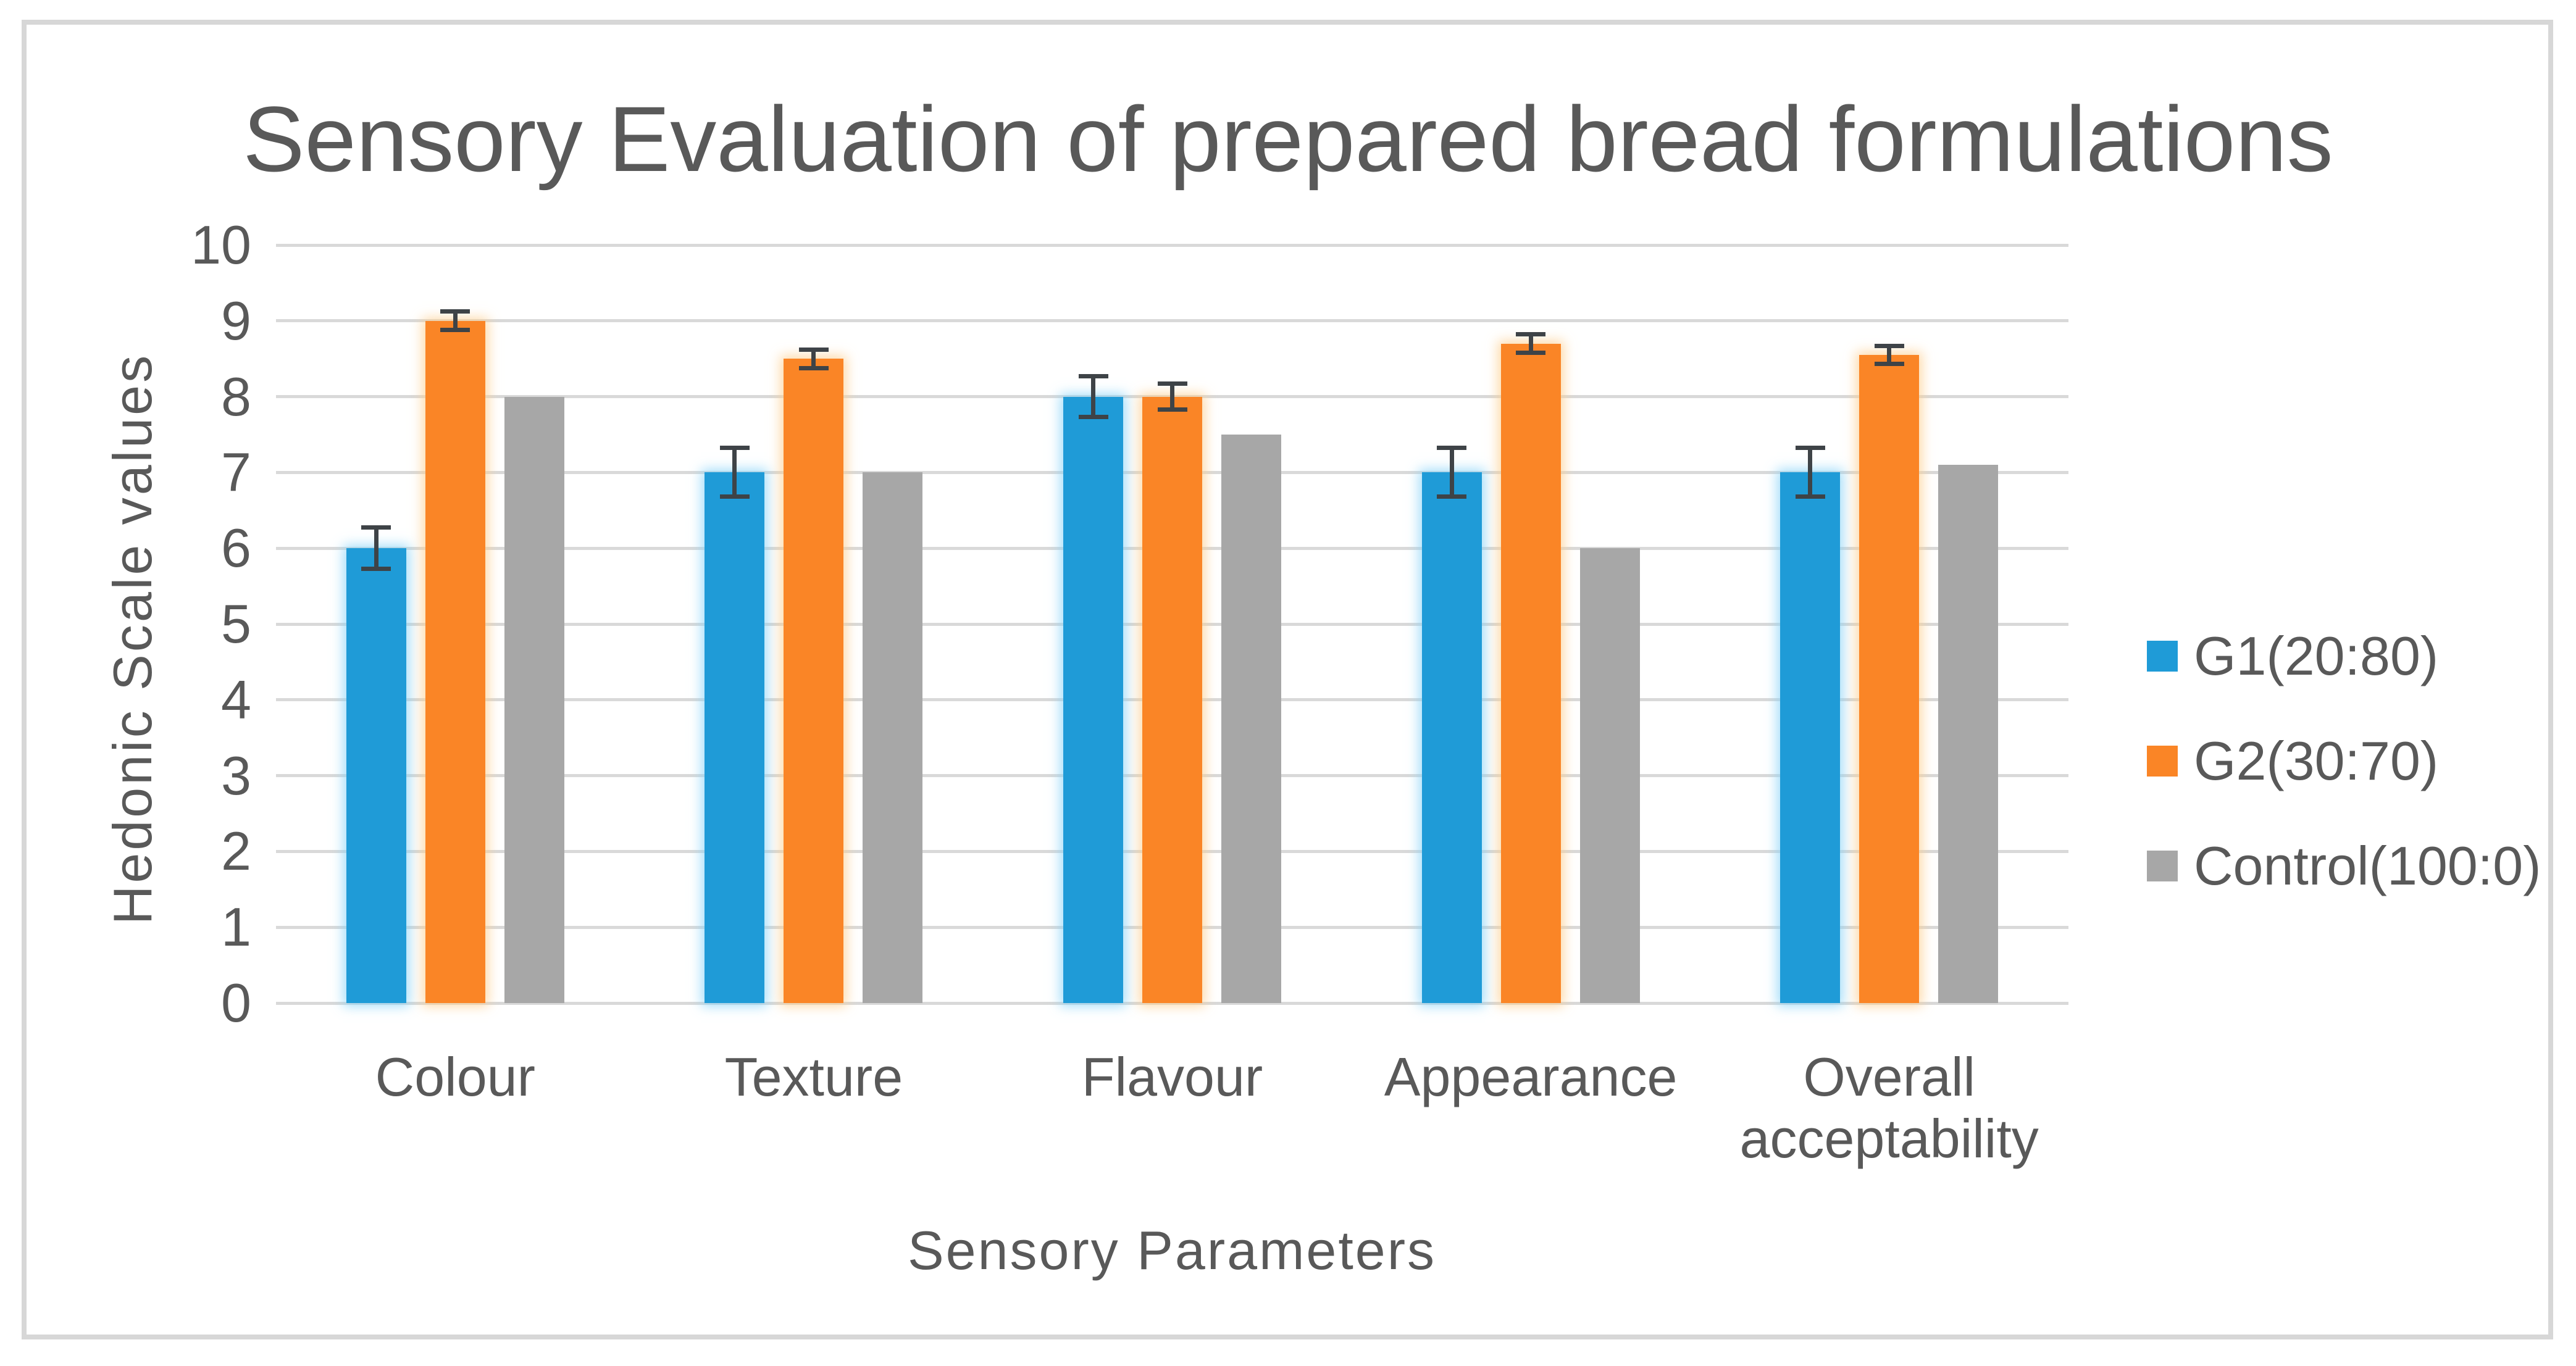 The height and width of the screenshot is (1366, 2576). I want to click on bar-g2-texture, so click(814, 681).